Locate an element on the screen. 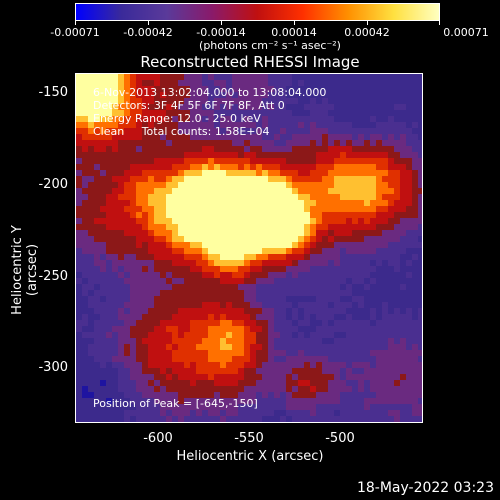 The width and height of the screenshot is (500, 500). energy-range-text: Energy Range: 12.0 - 25.0 keV is located at coordinates (177, 118).